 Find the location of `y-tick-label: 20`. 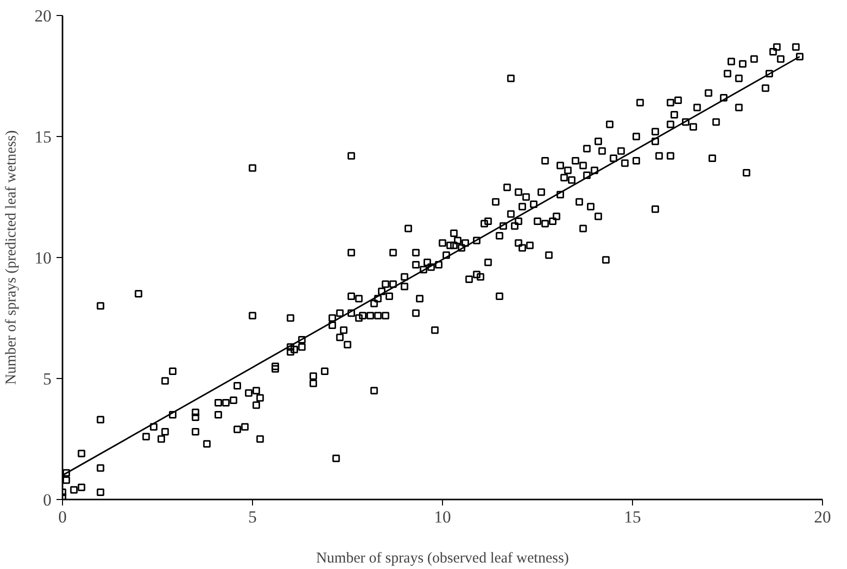

y-tick-label: 20 is located at coordinates (43, 16).